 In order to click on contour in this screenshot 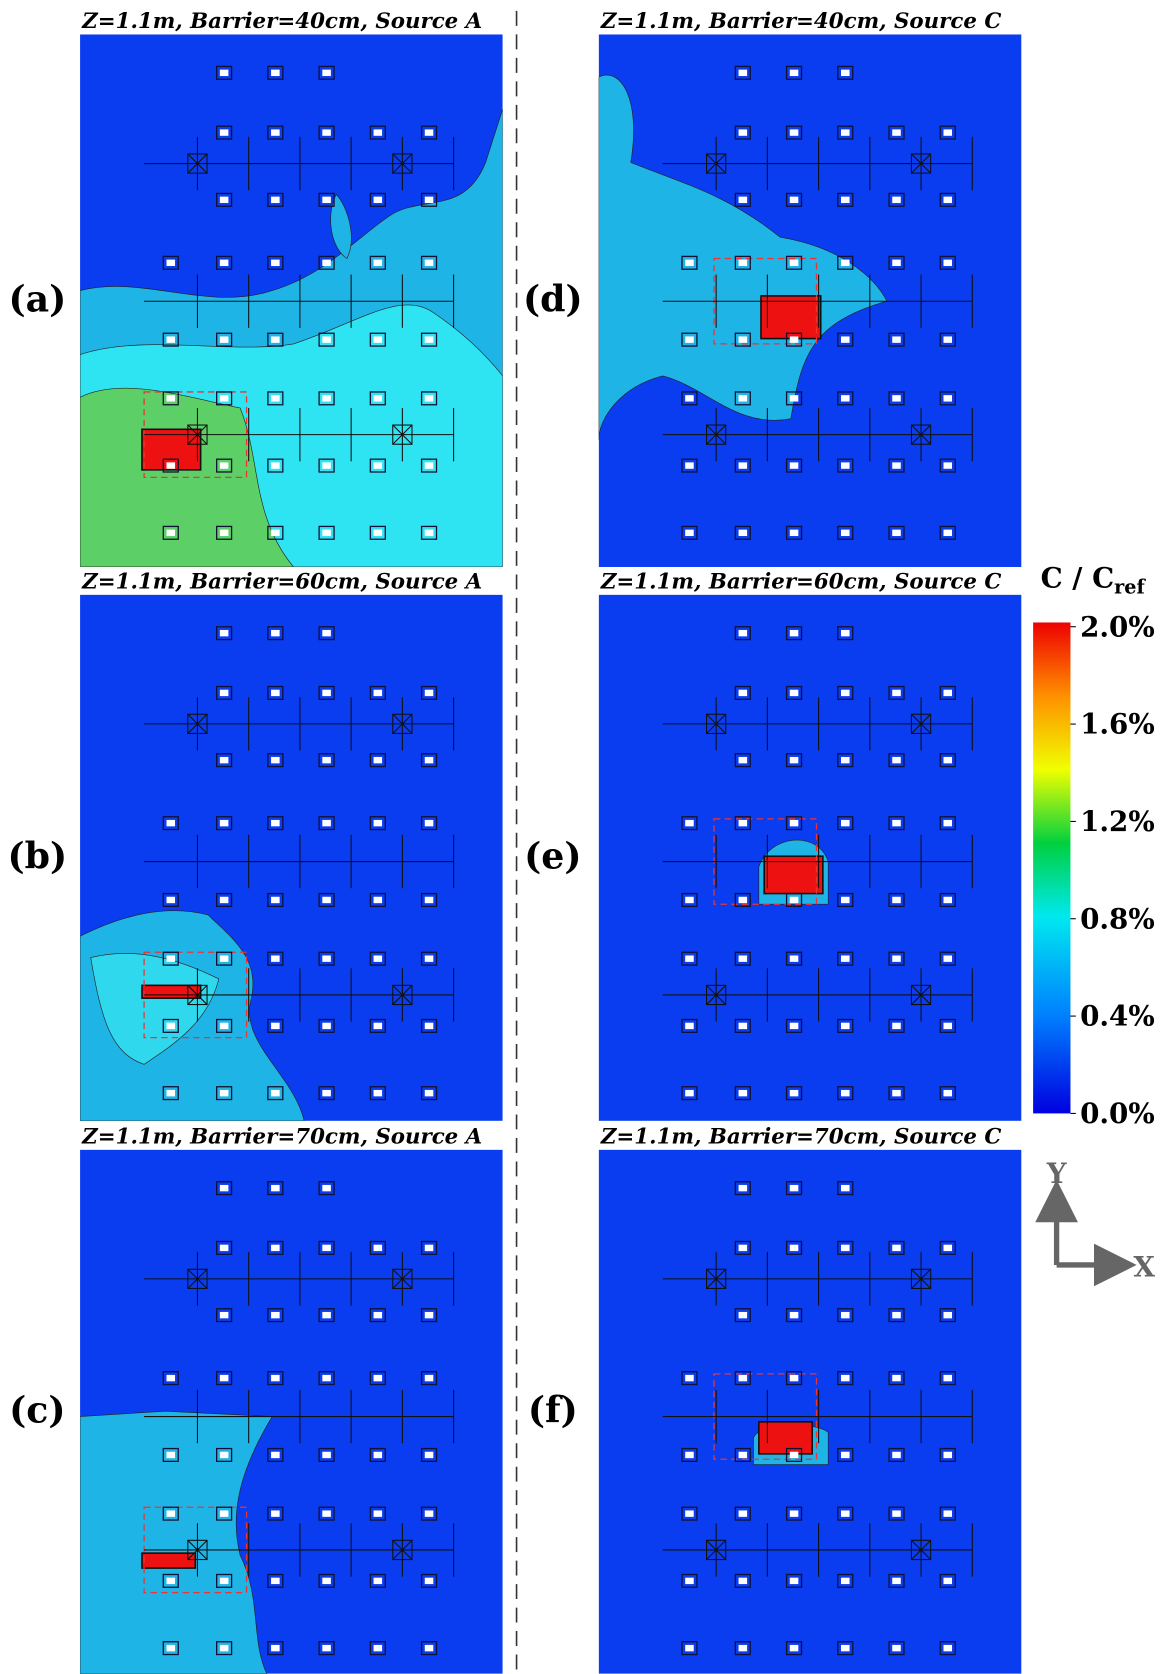, I will do `click(155, 1009)`.